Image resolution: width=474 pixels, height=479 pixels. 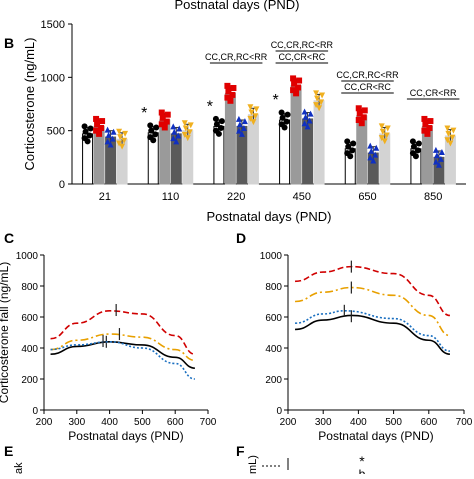 What do you see at coordinates (175, 422) in the screenshot?
I see `c-x-tick-label: 600` at bounding box center [175, 422].